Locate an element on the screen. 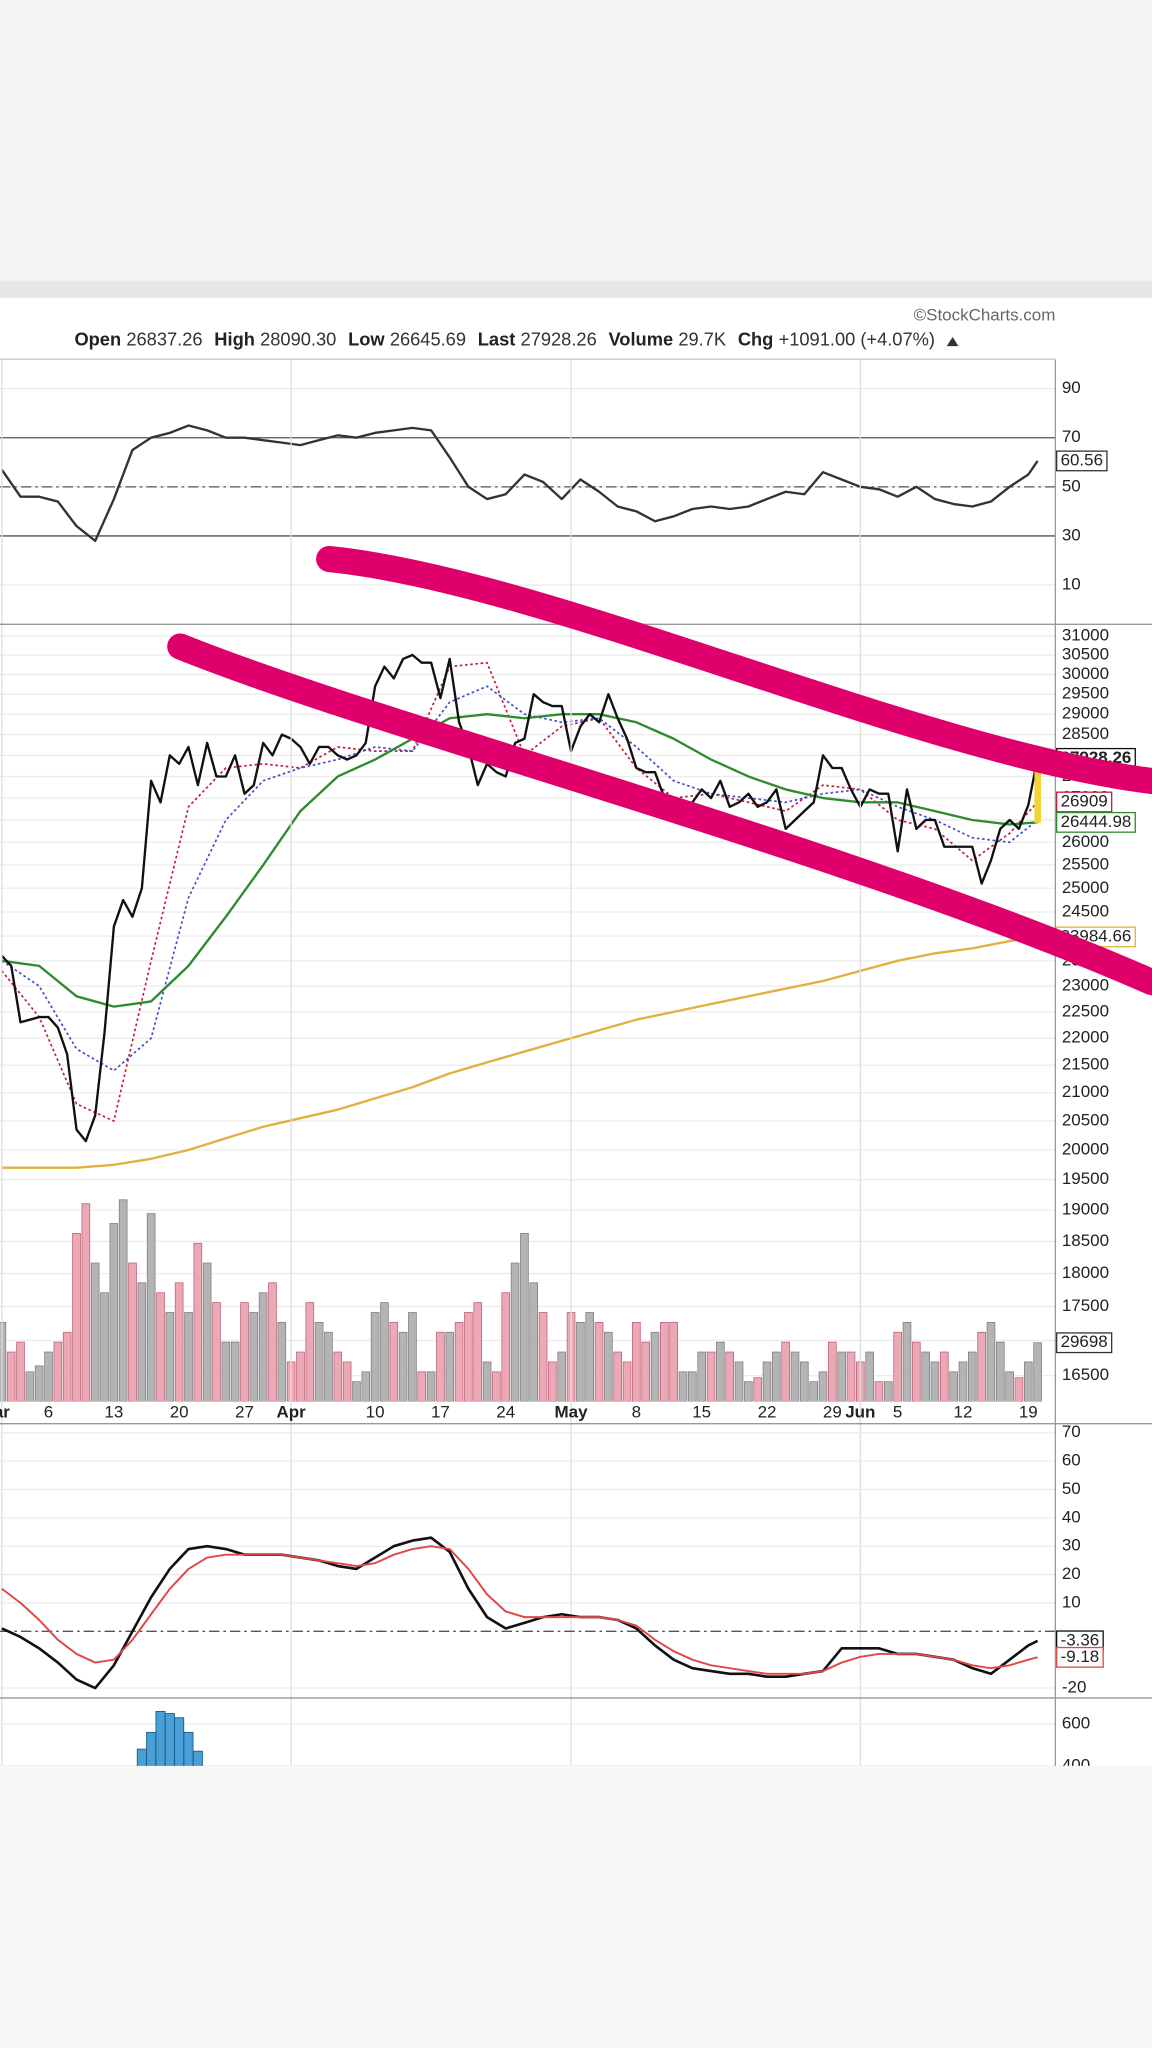 This screenshot has height=2048, width=1152. header-value: 28090.30 is located at coordinates (298, 339).